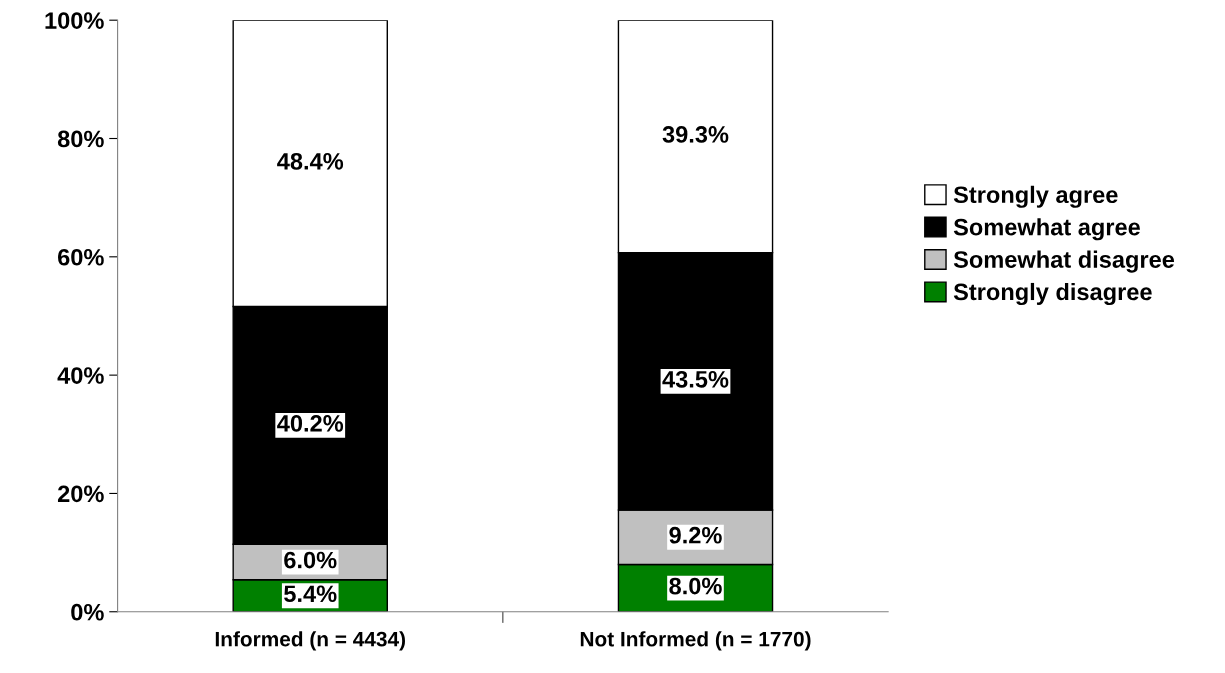  What do you see at coordinates (310, 560) in the screenshot?
I see `data-label: 6.0%` at bounding box center [310, 560].